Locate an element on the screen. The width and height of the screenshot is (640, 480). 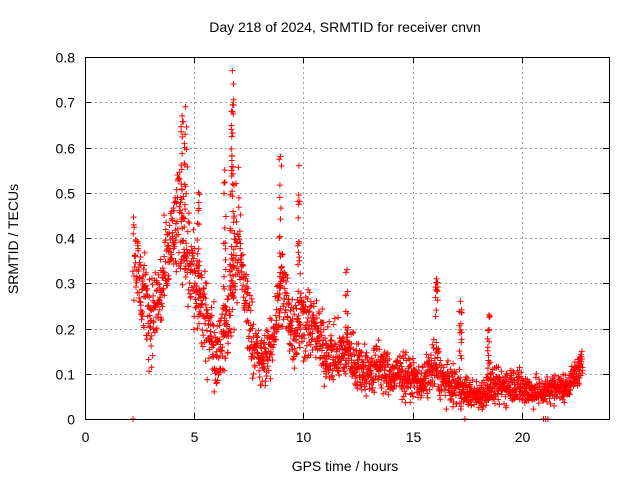
x-tick-label: 10 is located at coordinates (304, 437).